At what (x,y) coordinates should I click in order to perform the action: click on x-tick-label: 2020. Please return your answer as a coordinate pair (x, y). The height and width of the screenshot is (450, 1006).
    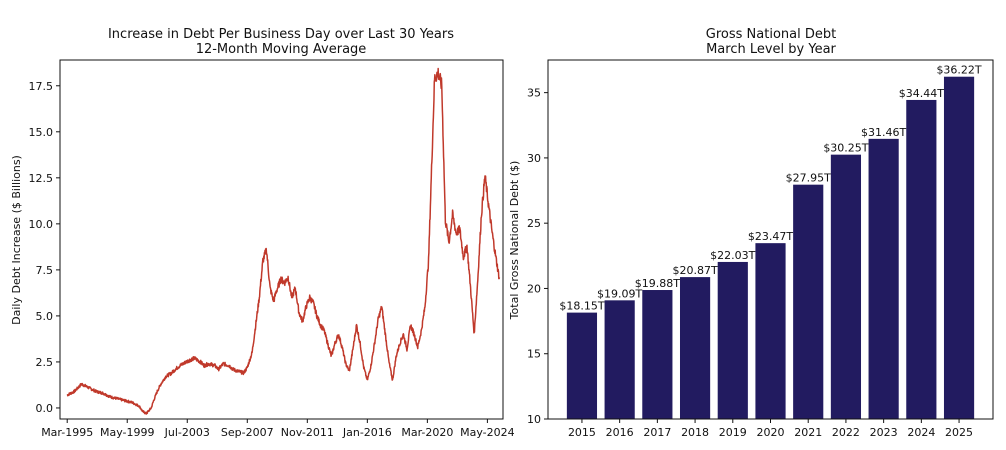
    Looking at the image, I should click on (771, 432).